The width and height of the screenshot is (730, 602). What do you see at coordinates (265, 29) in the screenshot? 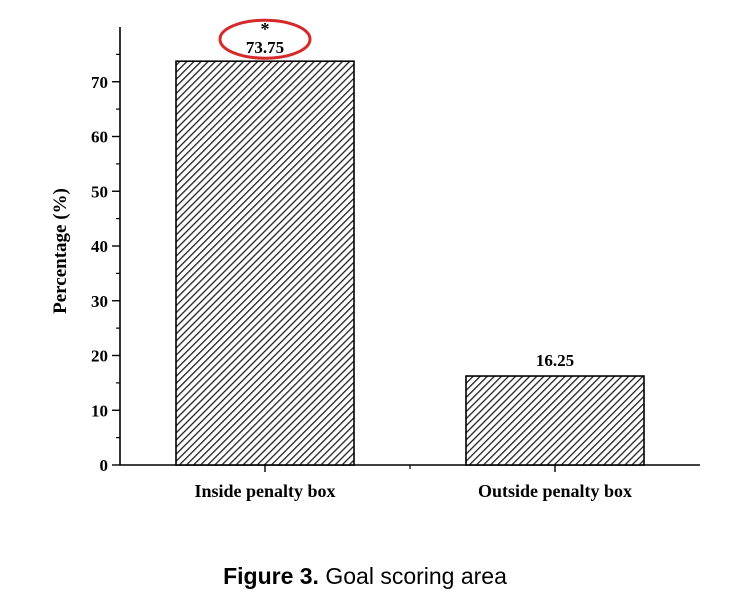
I see `significance-marker: *` at bounding box center [265, 29].